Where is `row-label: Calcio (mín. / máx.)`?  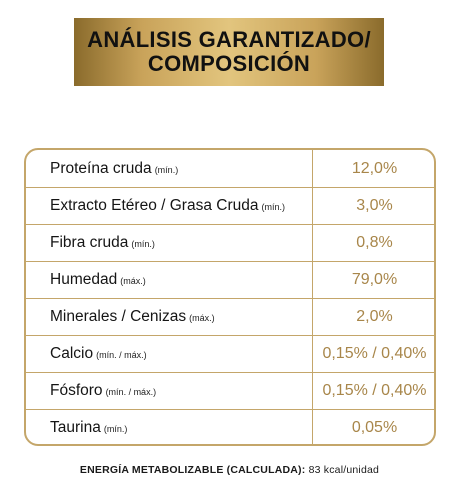
row-label: Calcio (mín. / máx.) is located at coordinates (98, 353).